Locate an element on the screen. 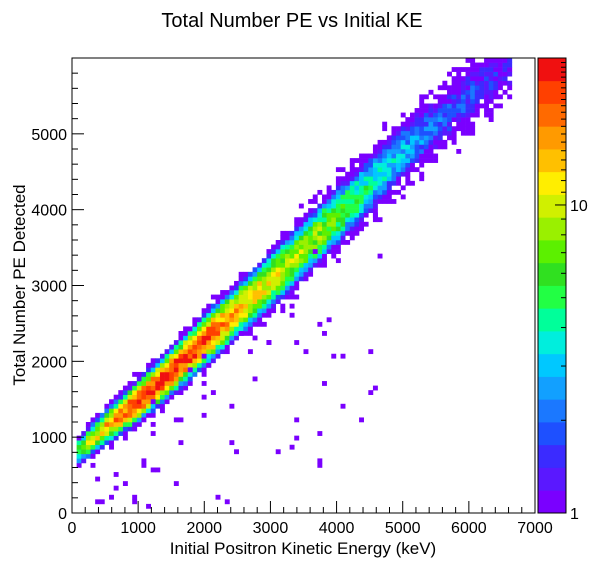  x-tick-label: 2000 is located at coordinates (204, 528).